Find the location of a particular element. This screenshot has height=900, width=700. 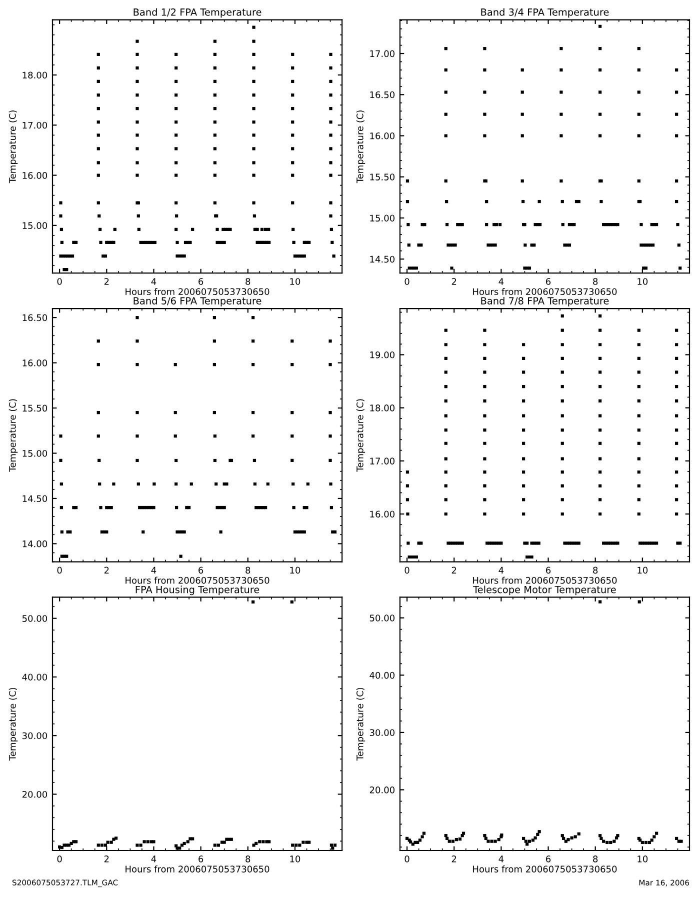

y-tick-label: 15.50 is located at coordinates (382, 177).